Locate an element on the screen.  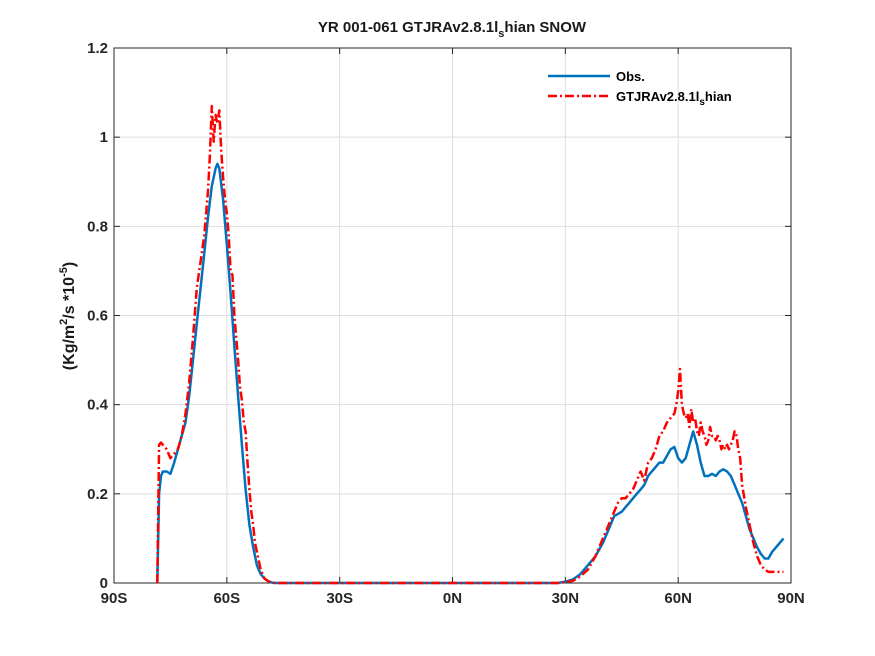
chart-title: YR 001-061 GTJRAv2.8.1lshian SNOW is located at coordinates (452, 29).